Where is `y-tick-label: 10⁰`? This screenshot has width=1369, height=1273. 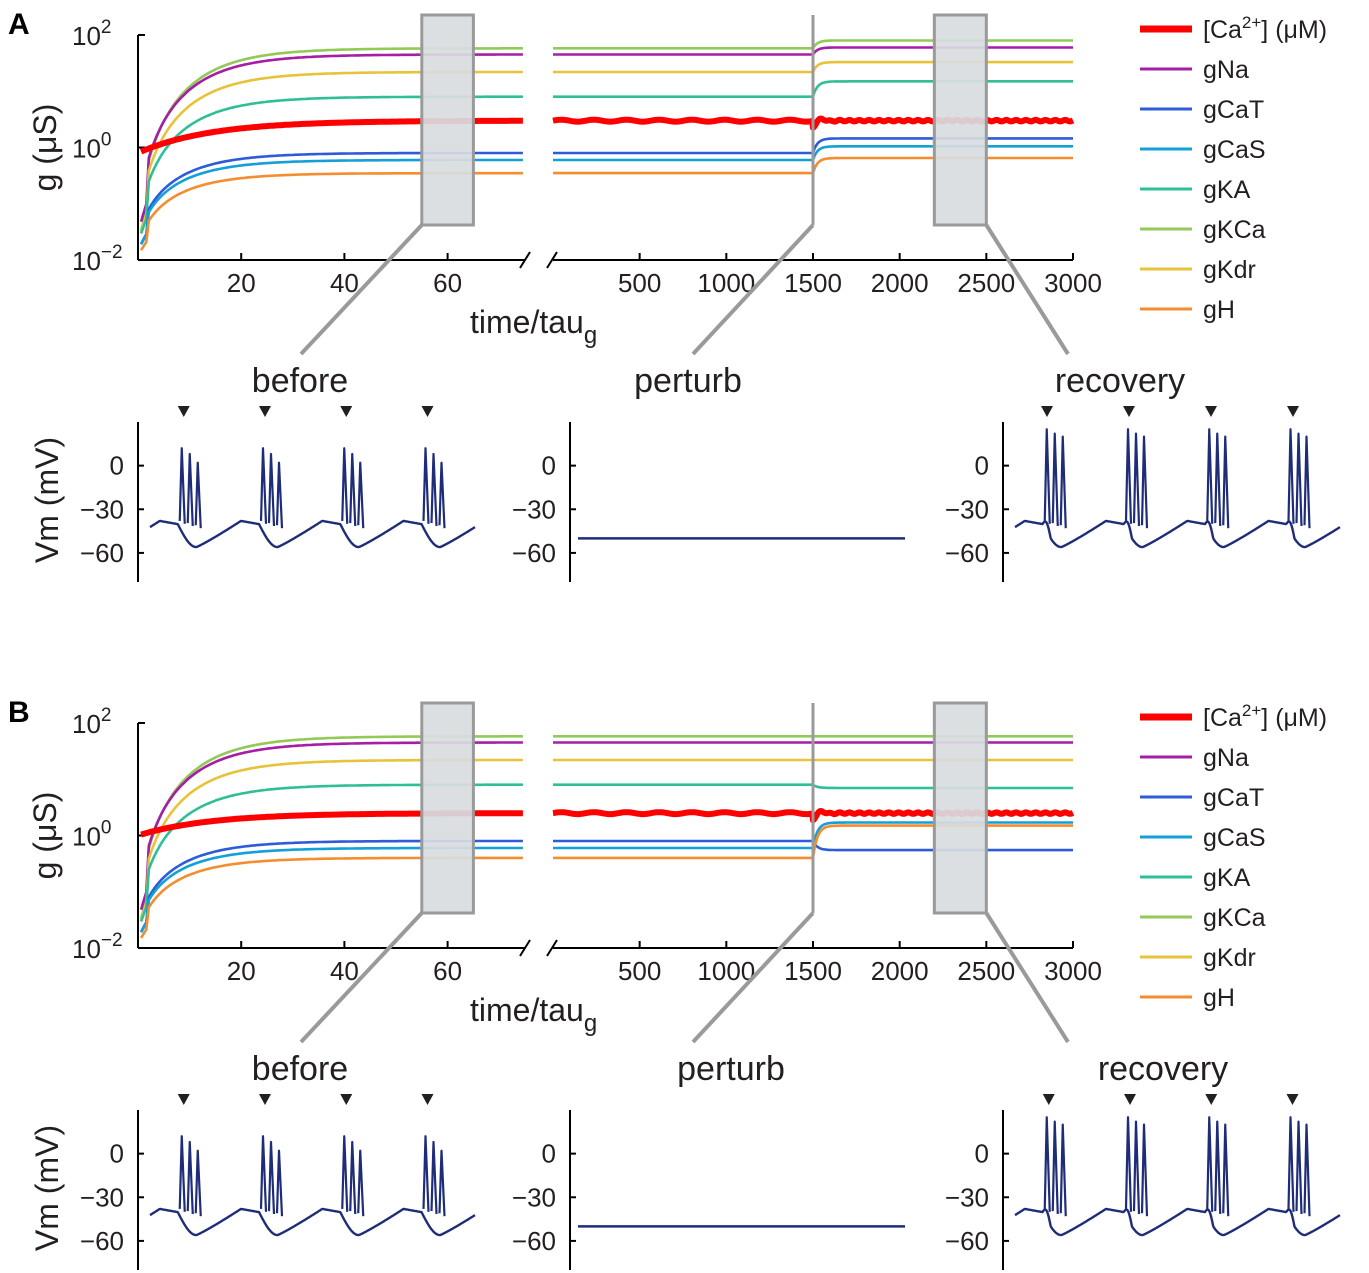
y-tick-label: 10⁰ is located at coordinates (92, 835).